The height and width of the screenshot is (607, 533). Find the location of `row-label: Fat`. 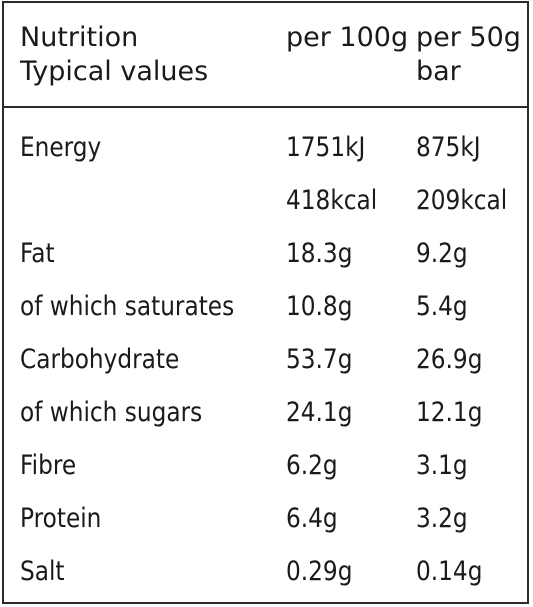

row-label: Fat is located at coordinates (37, 253).